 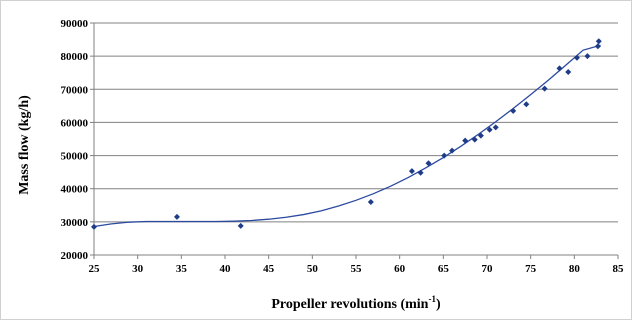 What do you see at coordinates (95, 269) in the screenshot?
I see `x-tick-label: 25` at bounding box center [95, 269].